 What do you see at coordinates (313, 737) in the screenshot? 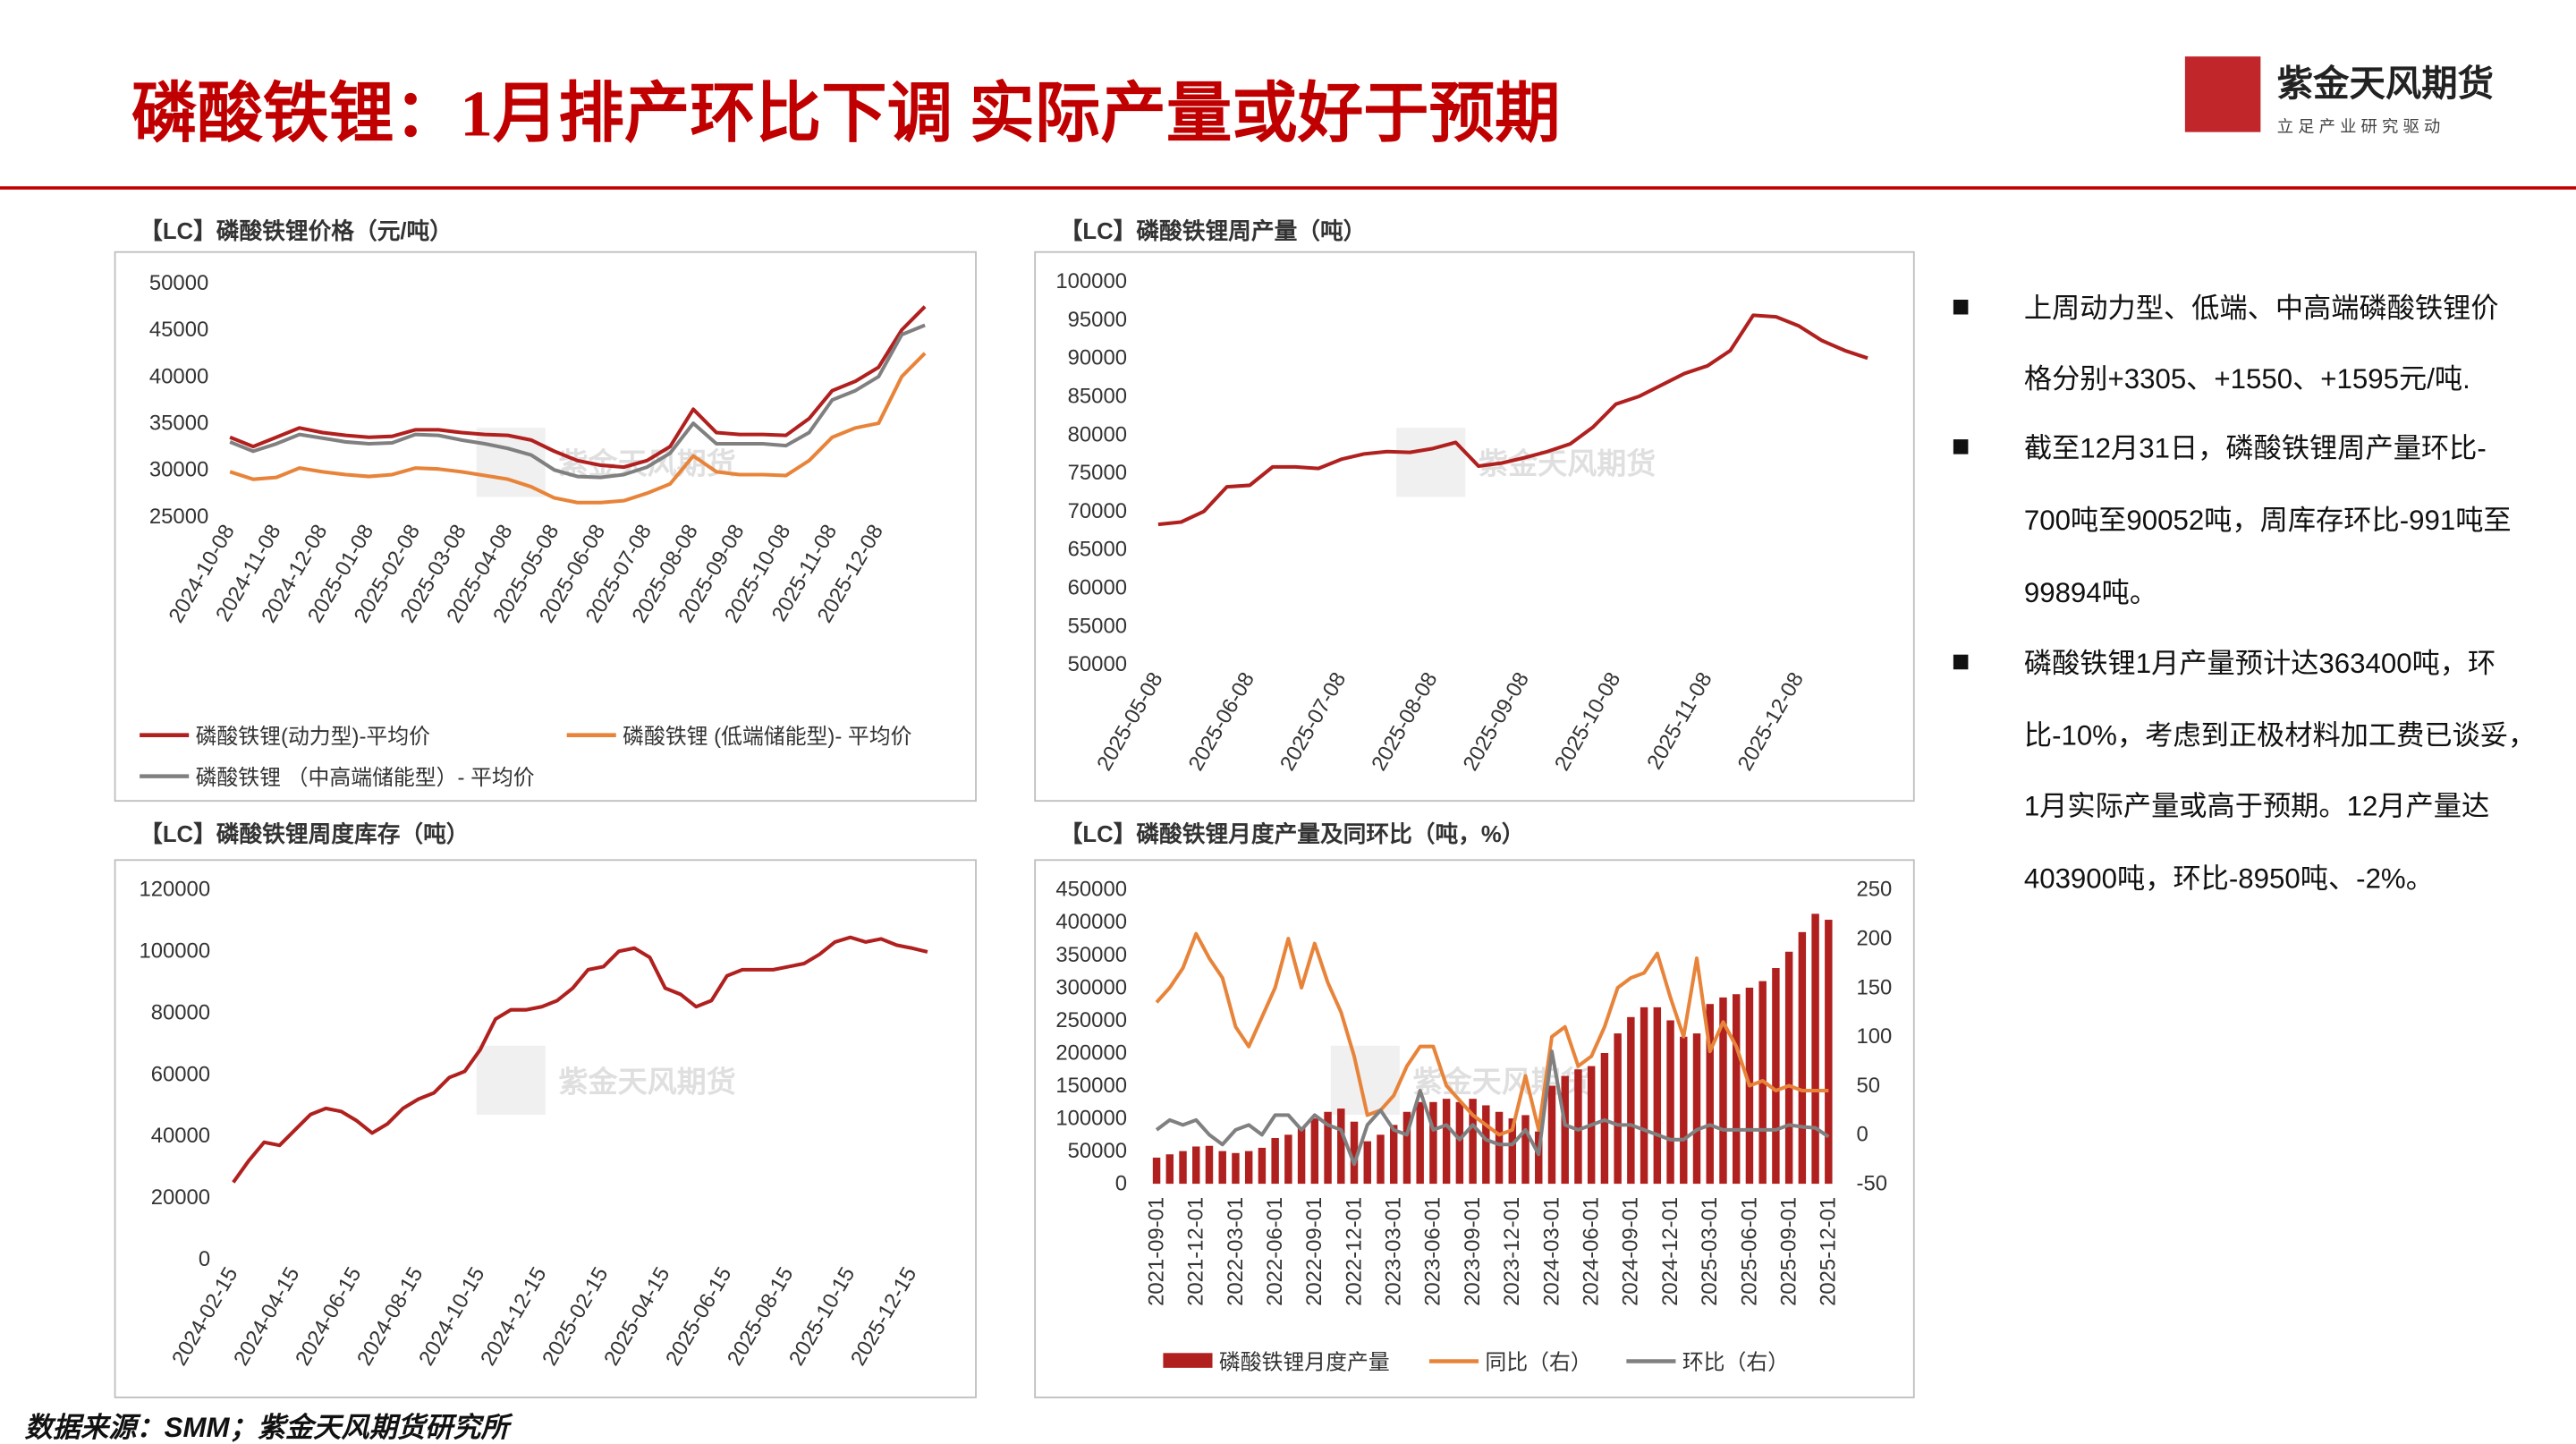
I see `legend-label: 磷酸铁锂(动力型)-平均价` at bounding box center [313, 737].